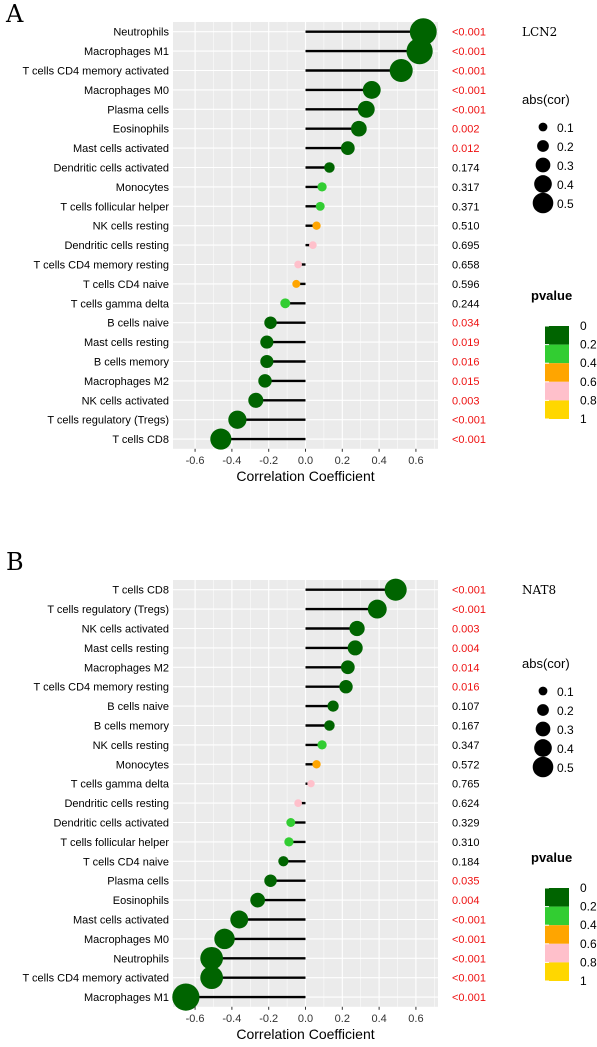 Image resolution: width=597 pixels, height=1047 pixels. What do you see at coordinates (466, 862) in the screenshot?
I see `pvalue-label: 0.184` at bounding box center [466, 862].